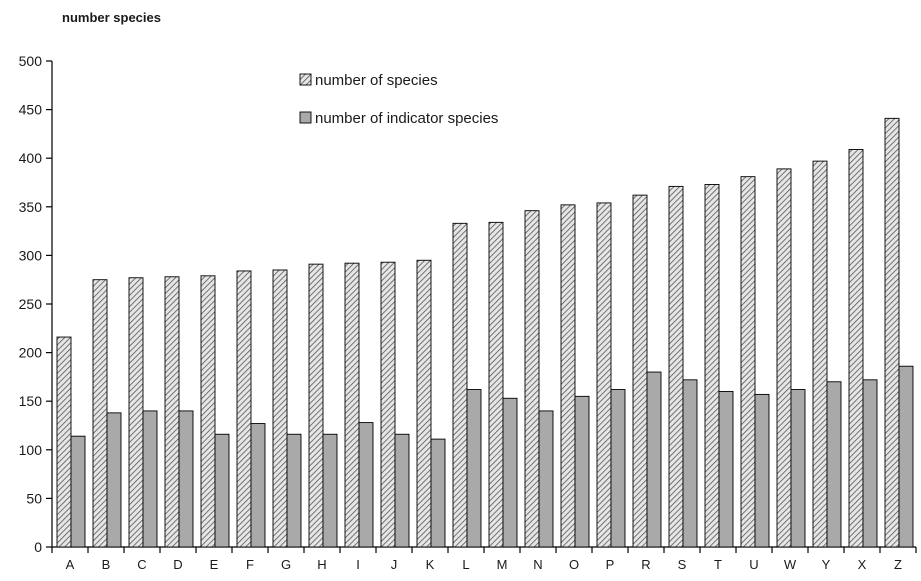  What do you see at coordinates (465, 564) in the screenshot?
I see `x-tick-label: L` at bounding box center [465, 564].